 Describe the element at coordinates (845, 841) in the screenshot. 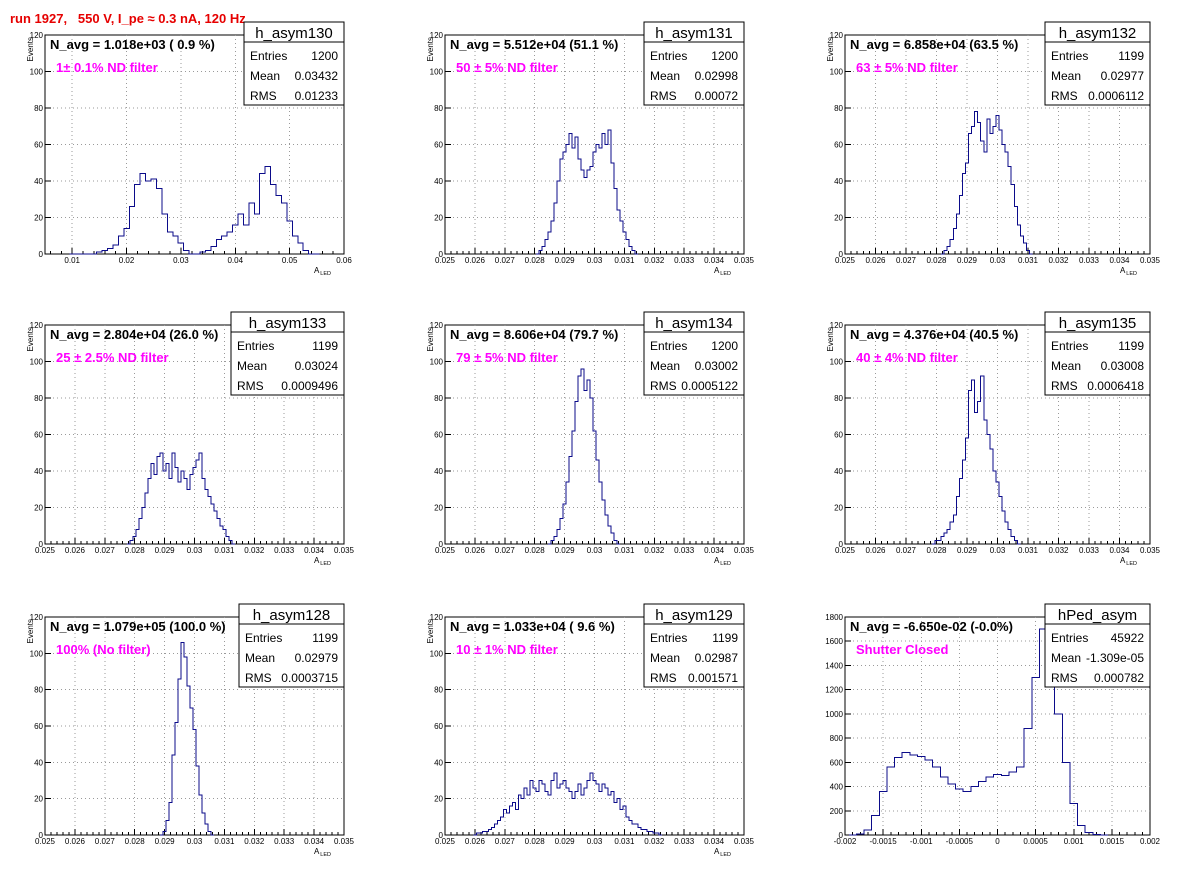

I see `x-tick-label: -0.002` at that location.